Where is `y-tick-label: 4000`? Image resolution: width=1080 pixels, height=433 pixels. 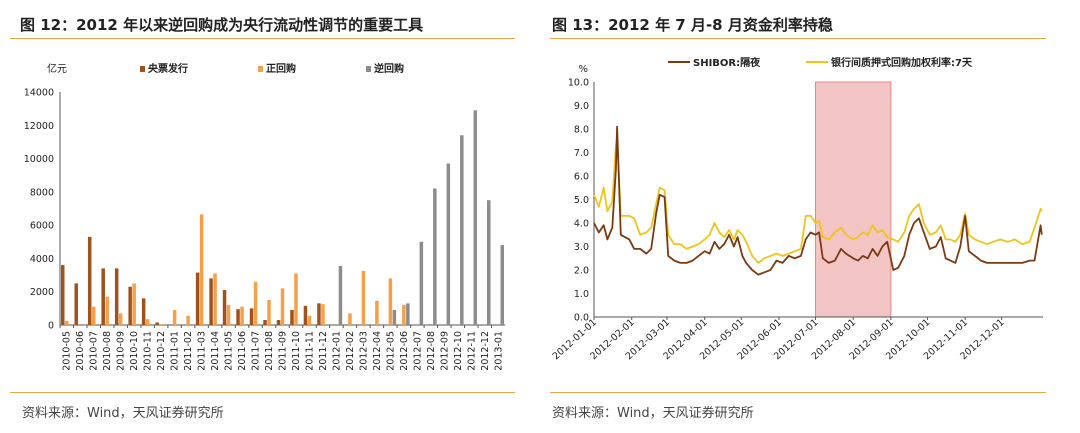
y-tick-label: 4000 is located at coordinates (42, 259).